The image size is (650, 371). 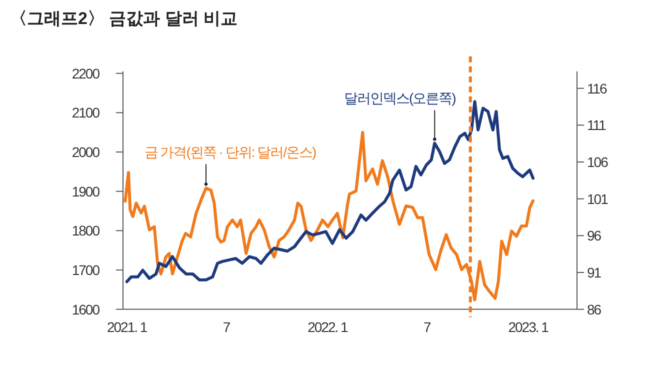 I want to click on y2-tick-label: 111, so click(x=596, y=125).